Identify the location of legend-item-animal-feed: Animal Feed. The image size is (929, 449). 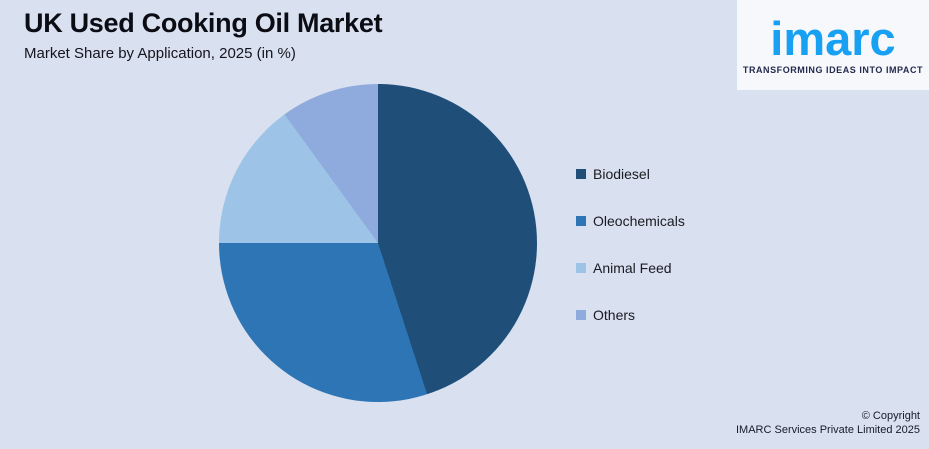
(630, 268).